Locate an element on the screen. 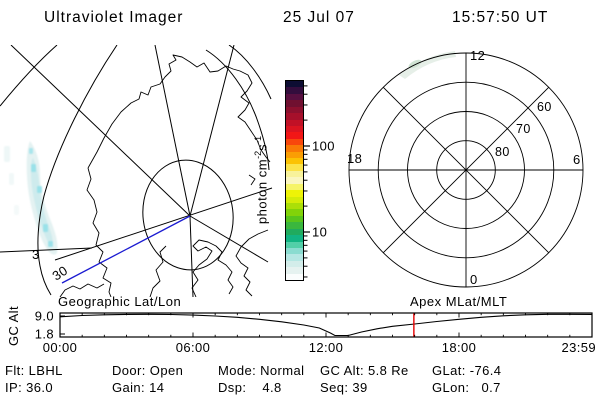 The height and width of the screenshot is (400, 600). status-gain: Gain: 14 is located at coordinates (138, 387).